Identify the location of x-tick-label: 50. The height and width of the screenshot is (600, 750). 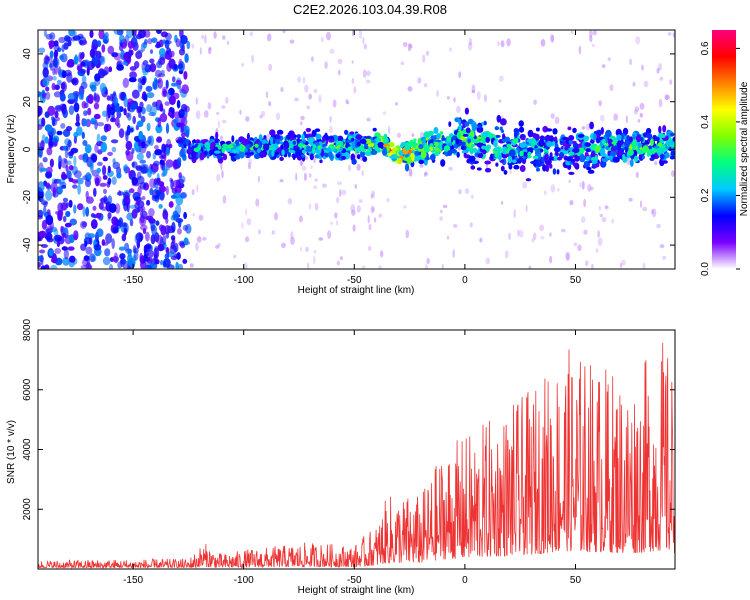
(576, 580).